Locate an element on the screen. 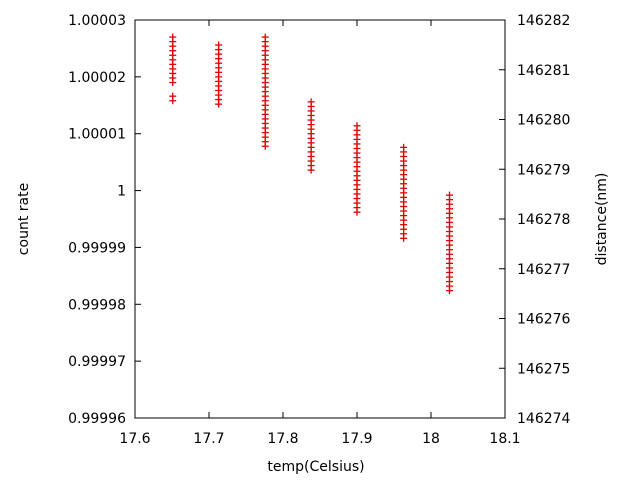 The width and height of the screenshot is (640, 480). y-tick-label: 1.00003 is located at coordinates (97, 21).